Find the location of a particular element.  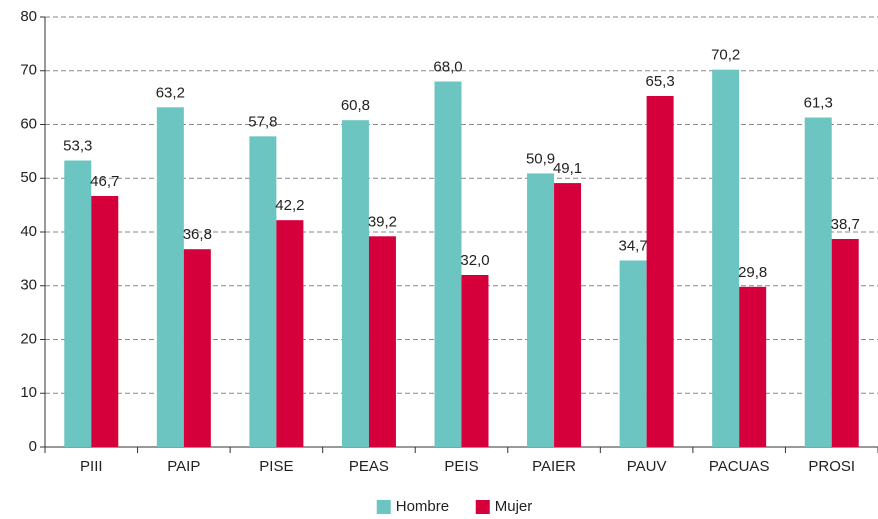

x-tick-label: PEAS is located at coordinates (369, 466).